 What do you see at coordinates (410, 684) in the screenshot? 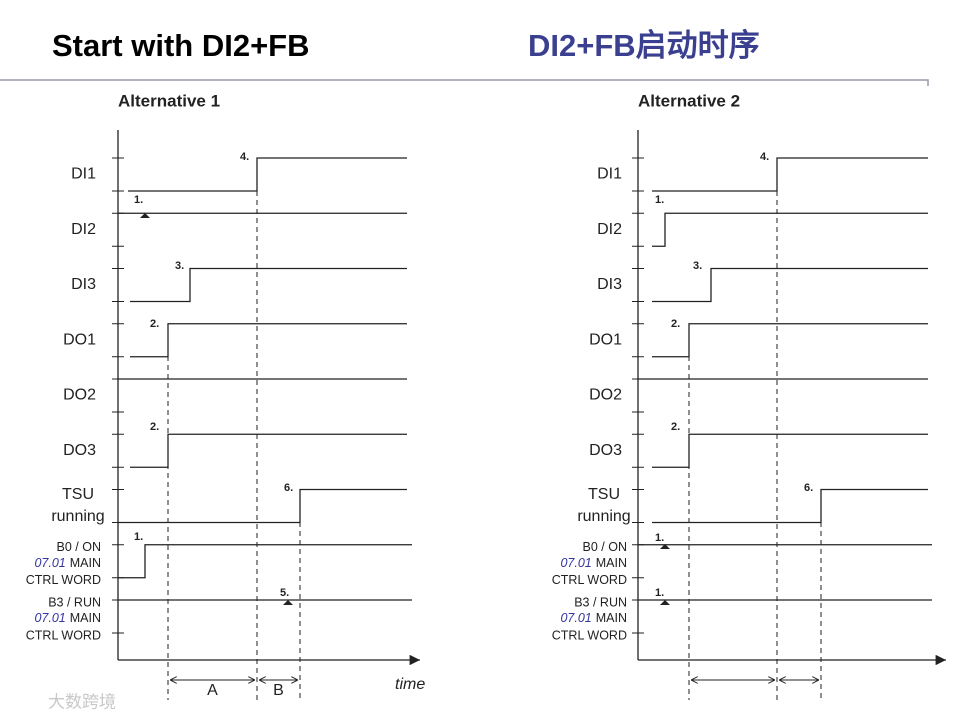
I see `time-label: time` at bounding box center [410, 684].